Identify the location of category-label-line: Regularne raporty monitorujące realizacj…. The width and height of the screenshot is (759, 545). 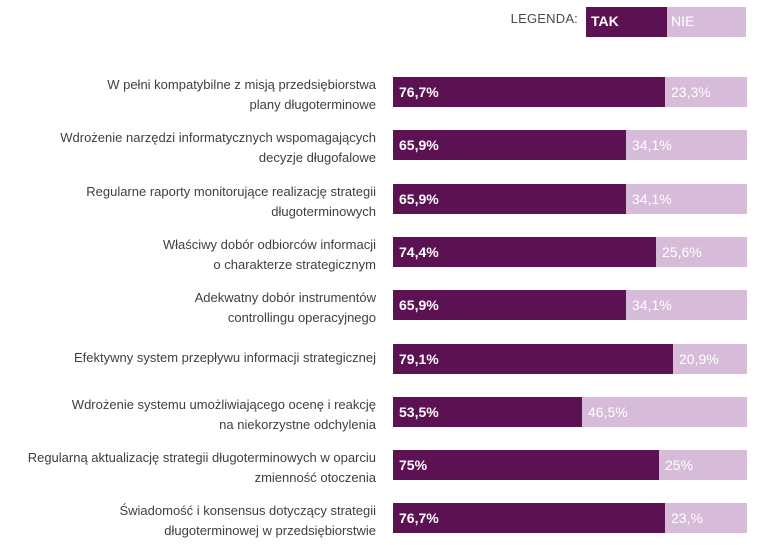
(231, 191).